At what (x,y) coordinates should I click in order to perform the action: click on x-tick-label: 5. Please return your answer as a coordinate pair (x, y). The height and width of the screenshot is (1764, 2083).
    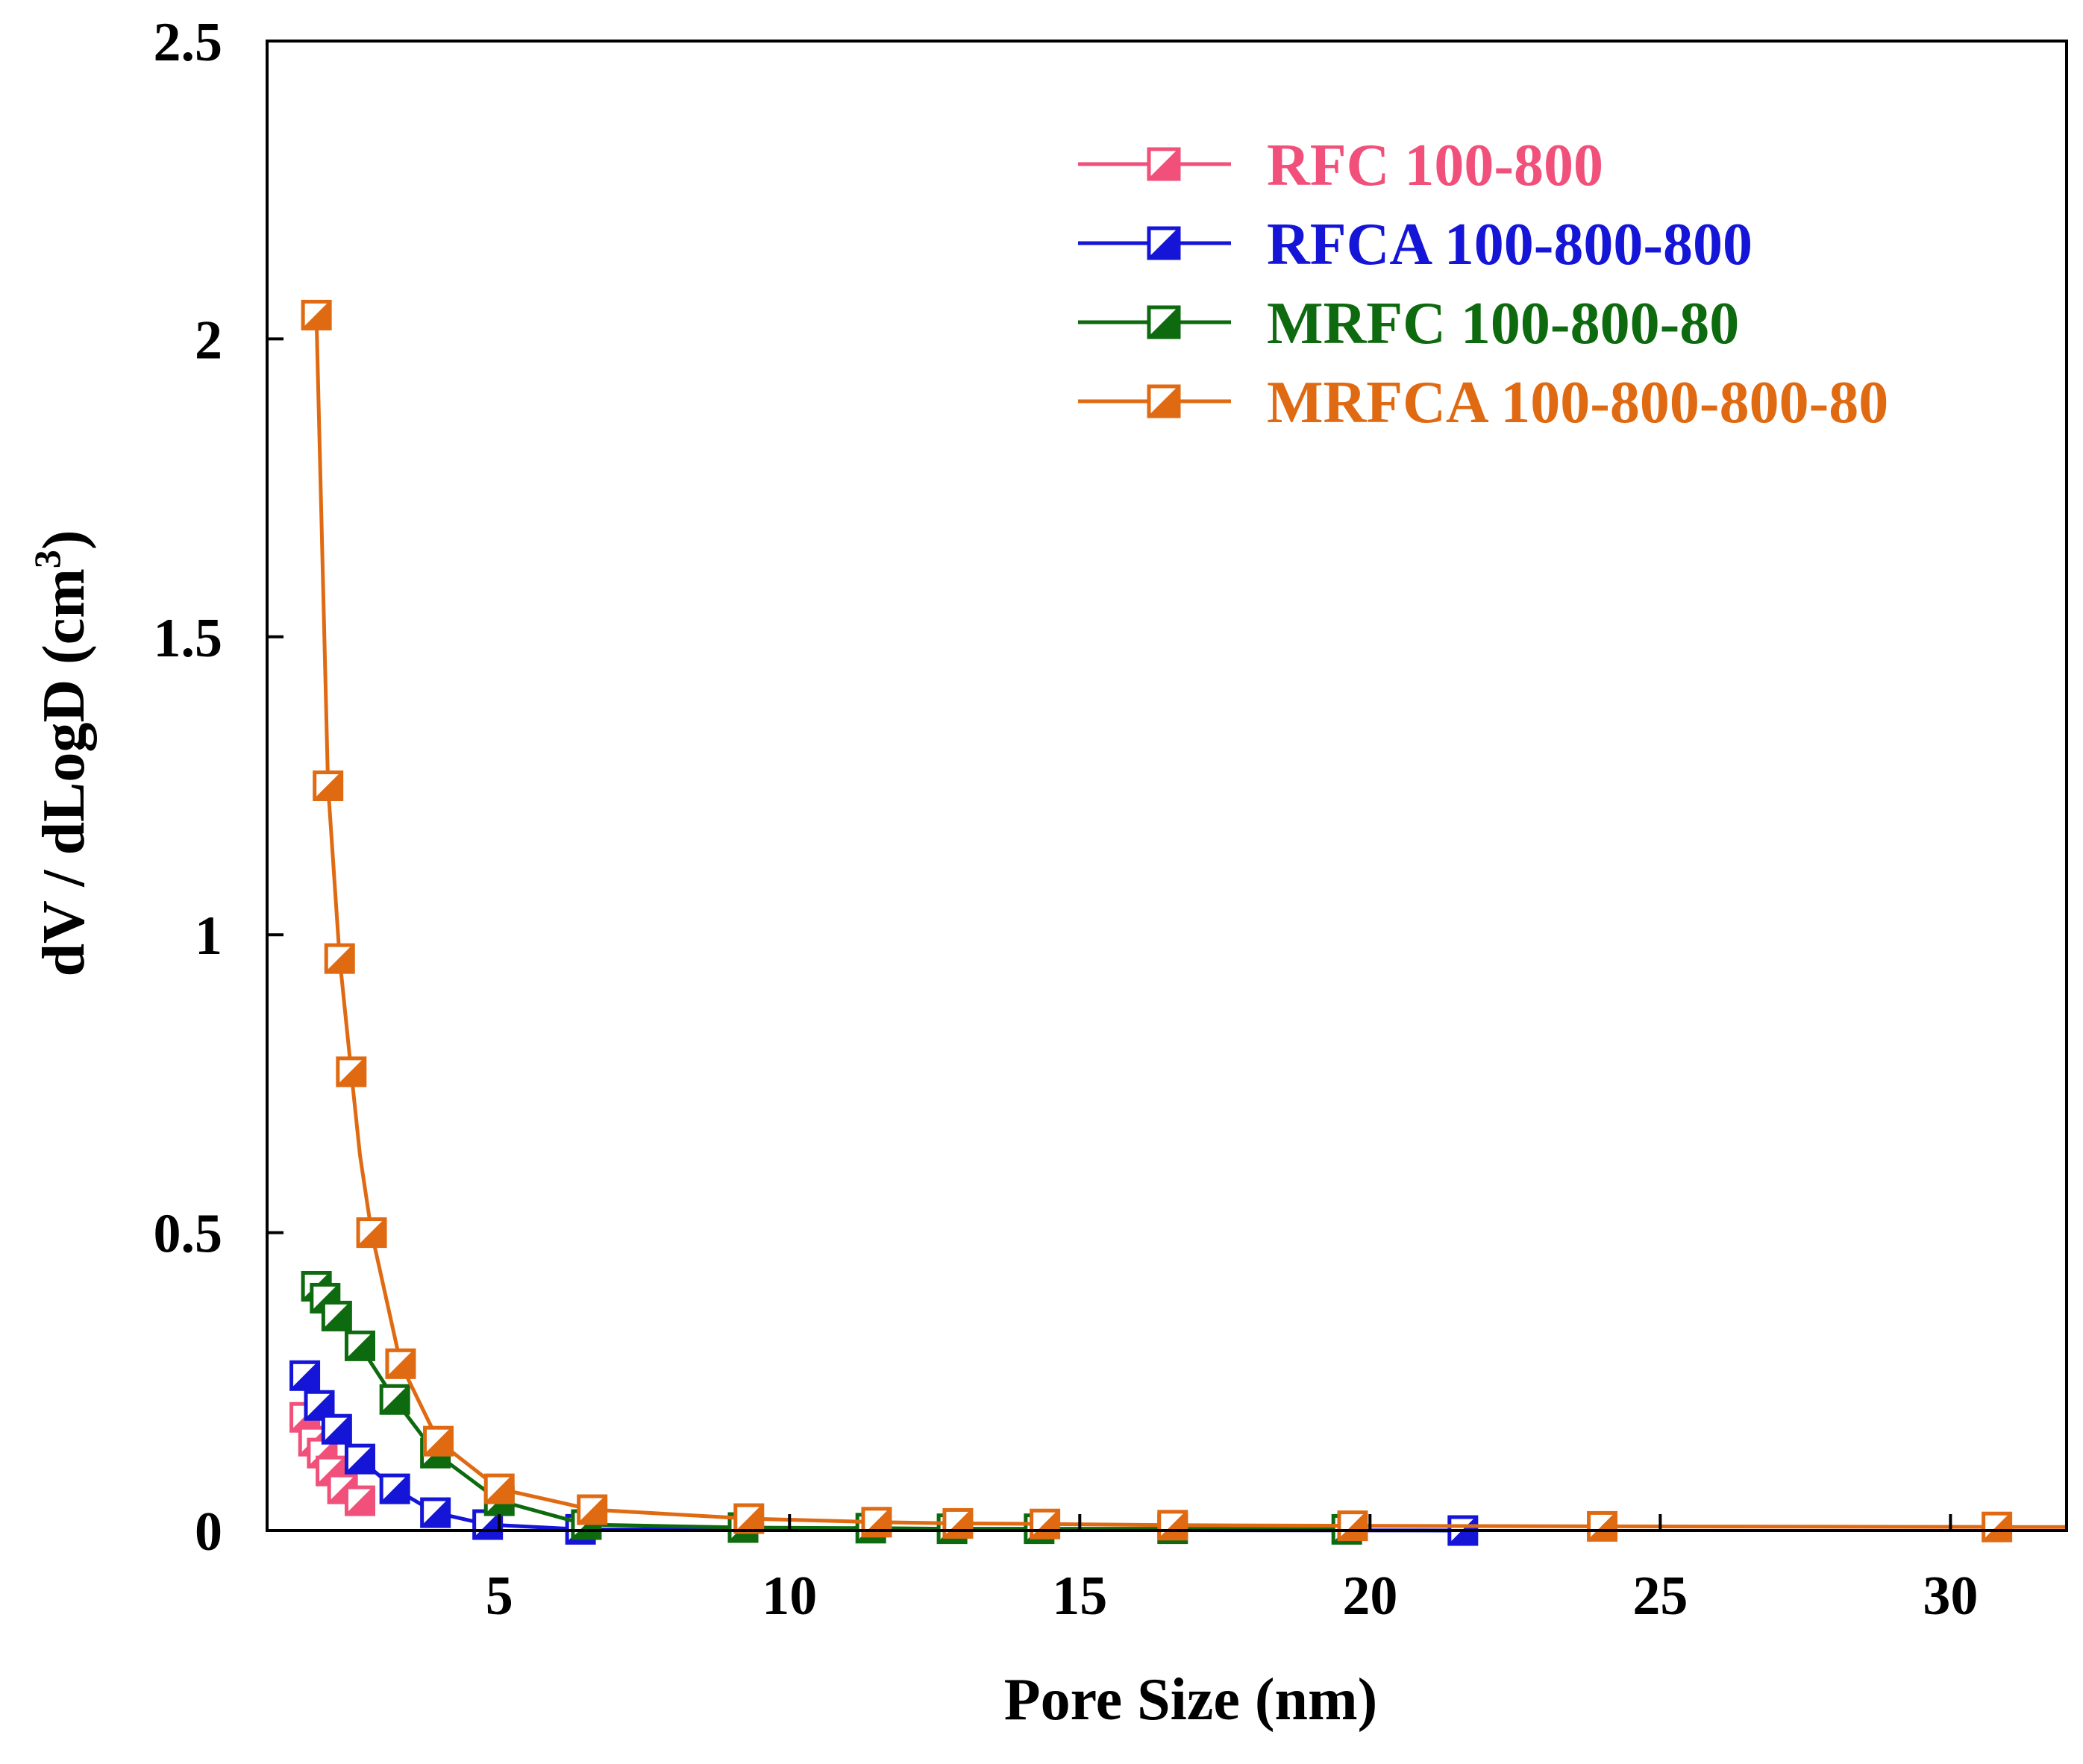
    Looking at the image, I should click on (500, 1596).